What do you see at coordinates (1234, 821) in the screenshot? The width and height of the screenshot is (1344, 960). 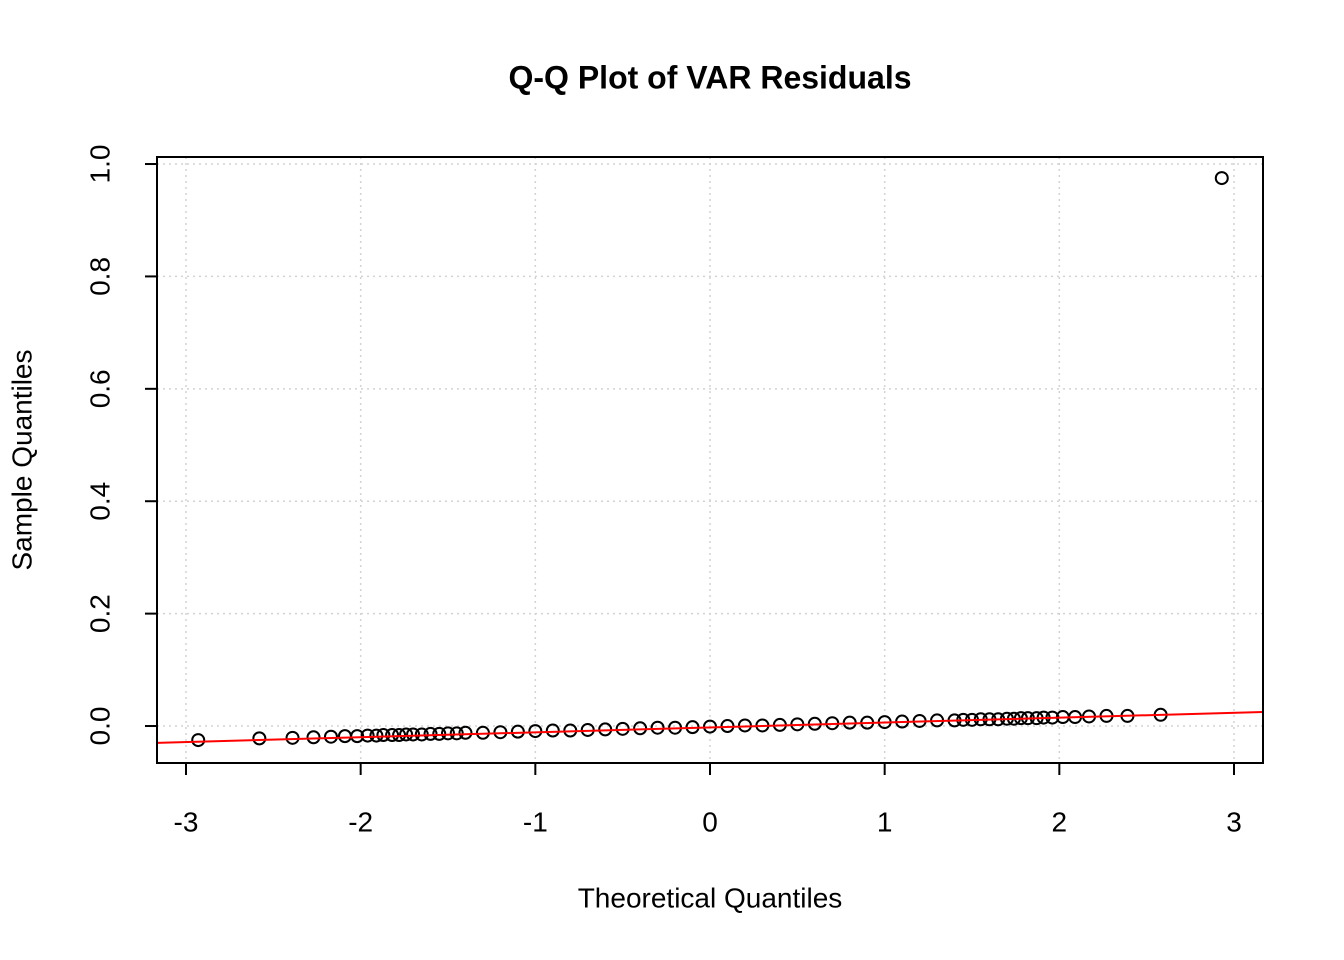 I see `x-tick-label: 3` at bounding box center [1234, 821].